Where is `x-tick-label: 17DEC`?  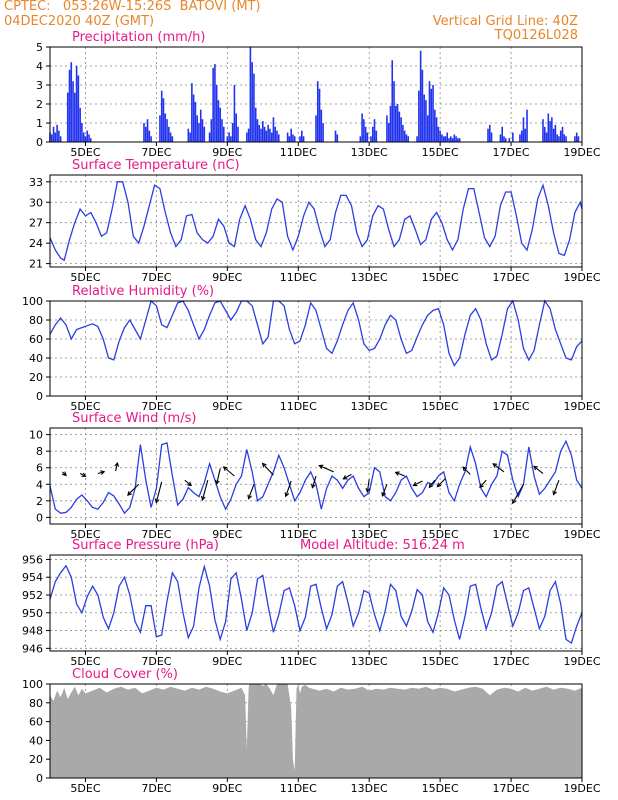 x-tick-label: 17DEC is located at coordinates (511, 406).